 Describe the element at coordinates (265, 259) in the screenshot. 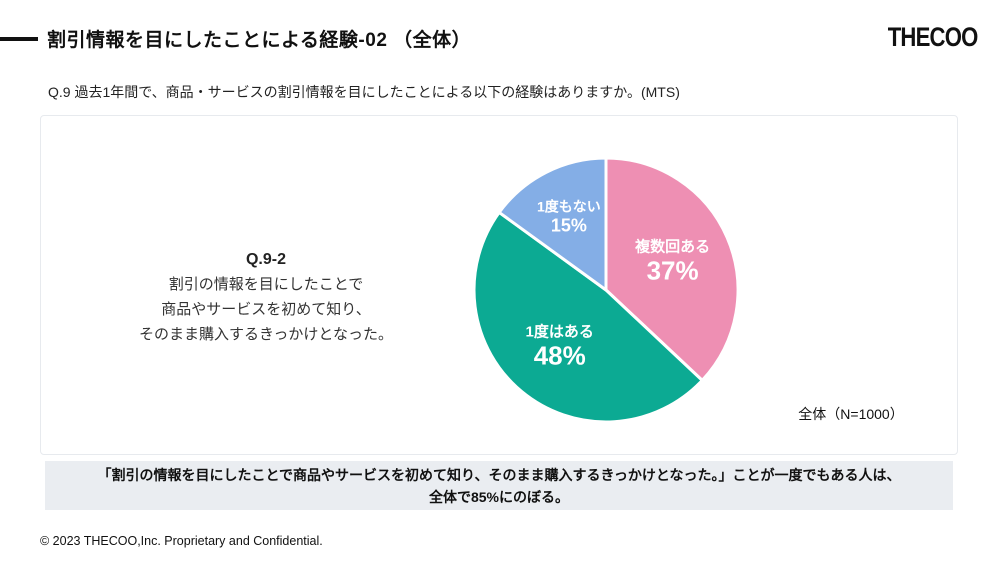

I see `prompt-heading: Q.9-2` at that location.